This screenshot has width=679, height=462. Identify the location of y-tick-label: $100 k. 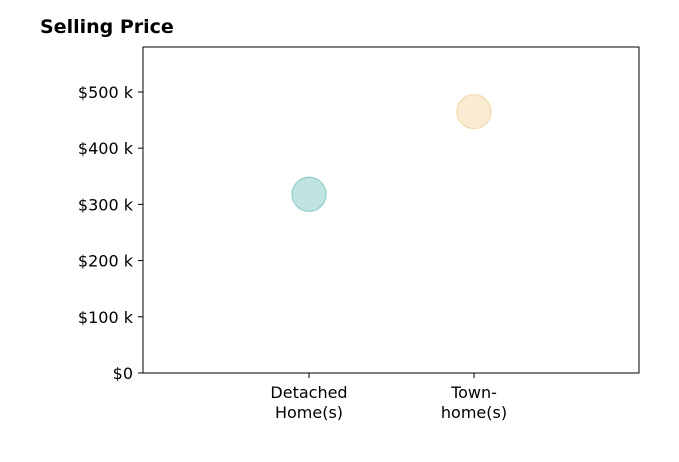
(106, 317).